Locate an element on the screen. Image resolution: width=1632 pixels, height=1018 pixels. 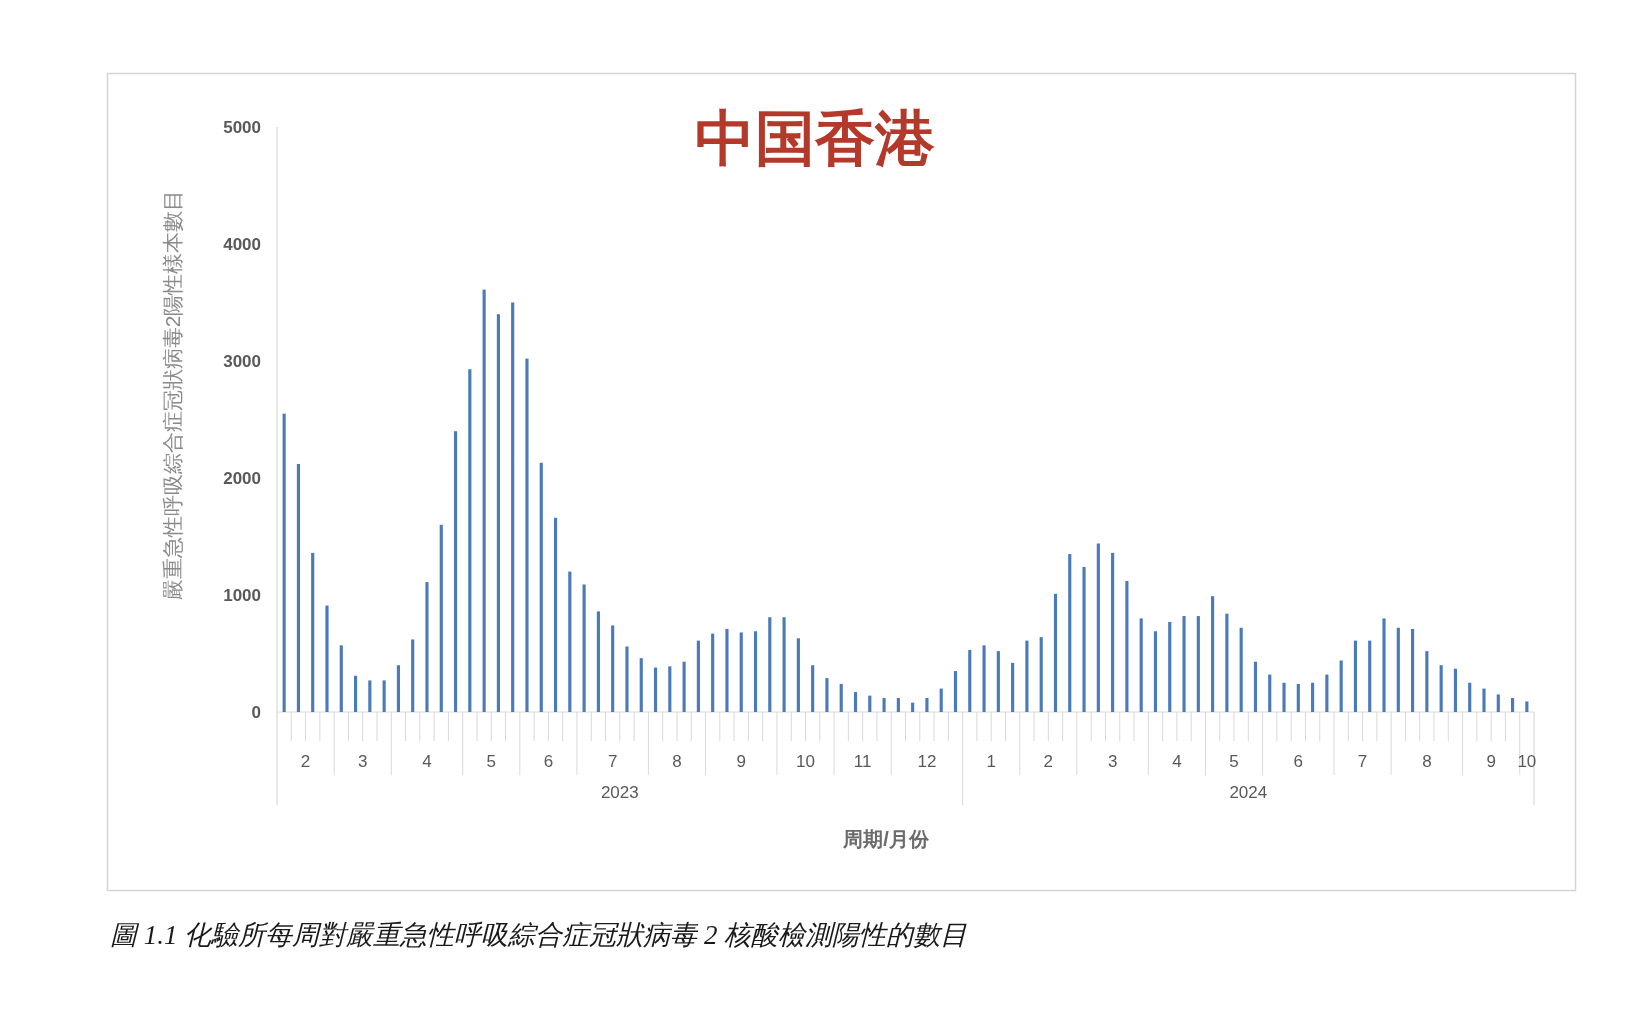
y-tick-label: 5000 is located at coordinates (242, 127).